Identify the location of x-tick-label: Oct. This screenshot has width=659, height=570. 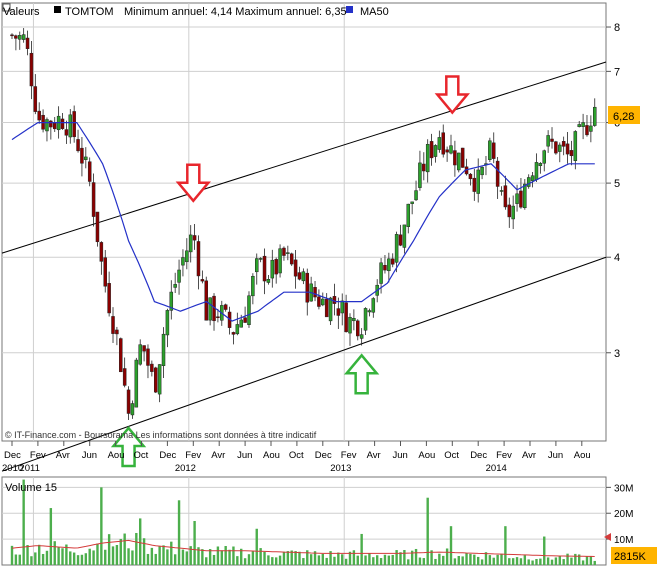
(451, 455).